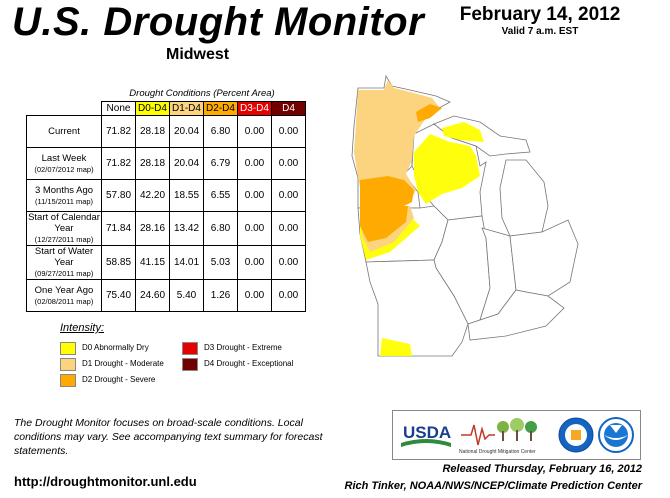  Describe the element at coordinates (198, 54) in the screenshot. I see `region-title: Midwest` at that location.